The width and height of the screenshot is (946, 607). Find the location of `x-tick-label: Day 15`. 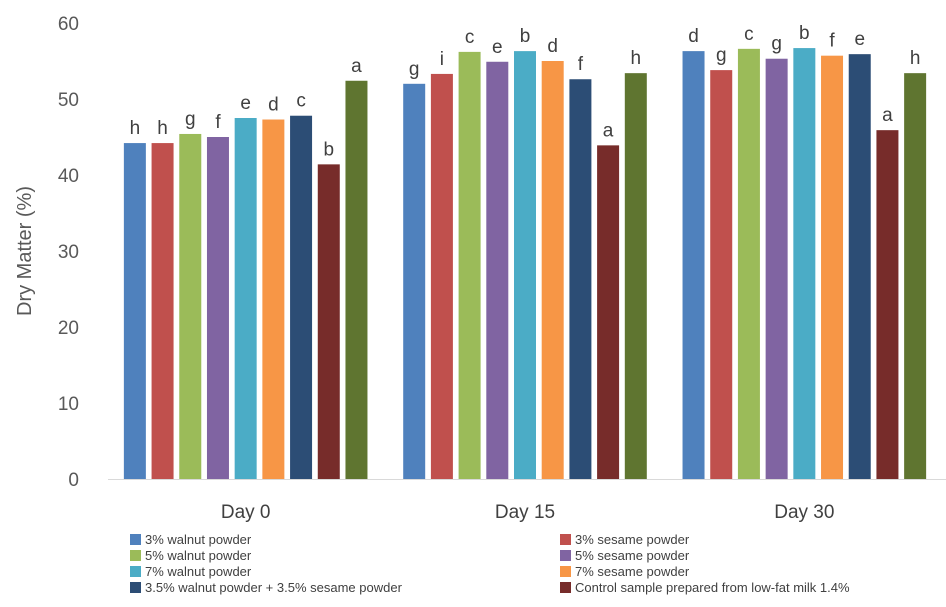

x-tick-label: Day 15 is located at coordinates (525, 512).